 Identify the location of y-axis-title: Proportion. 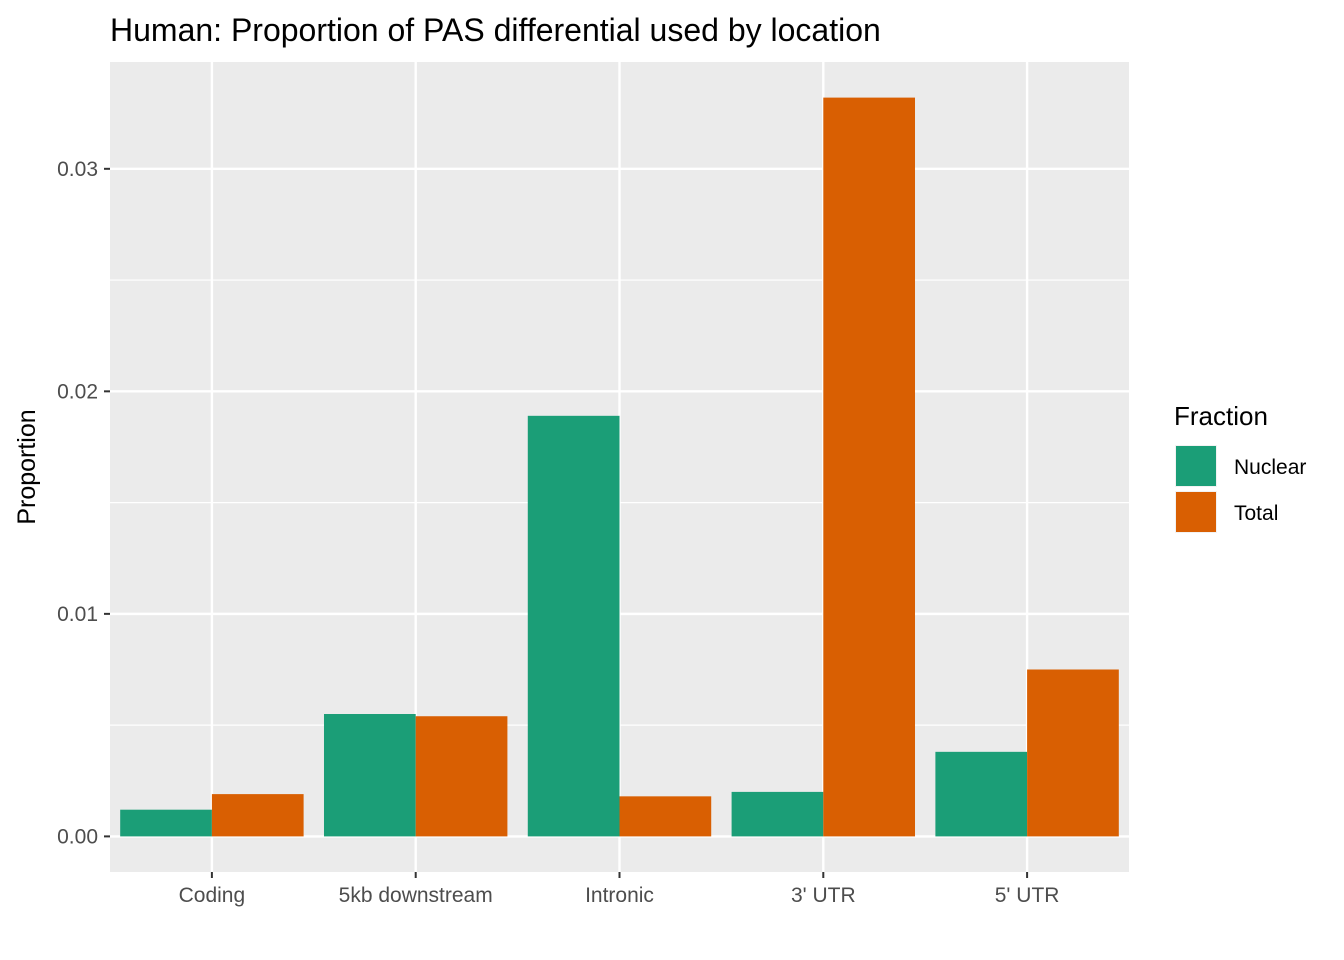
(27, 466).